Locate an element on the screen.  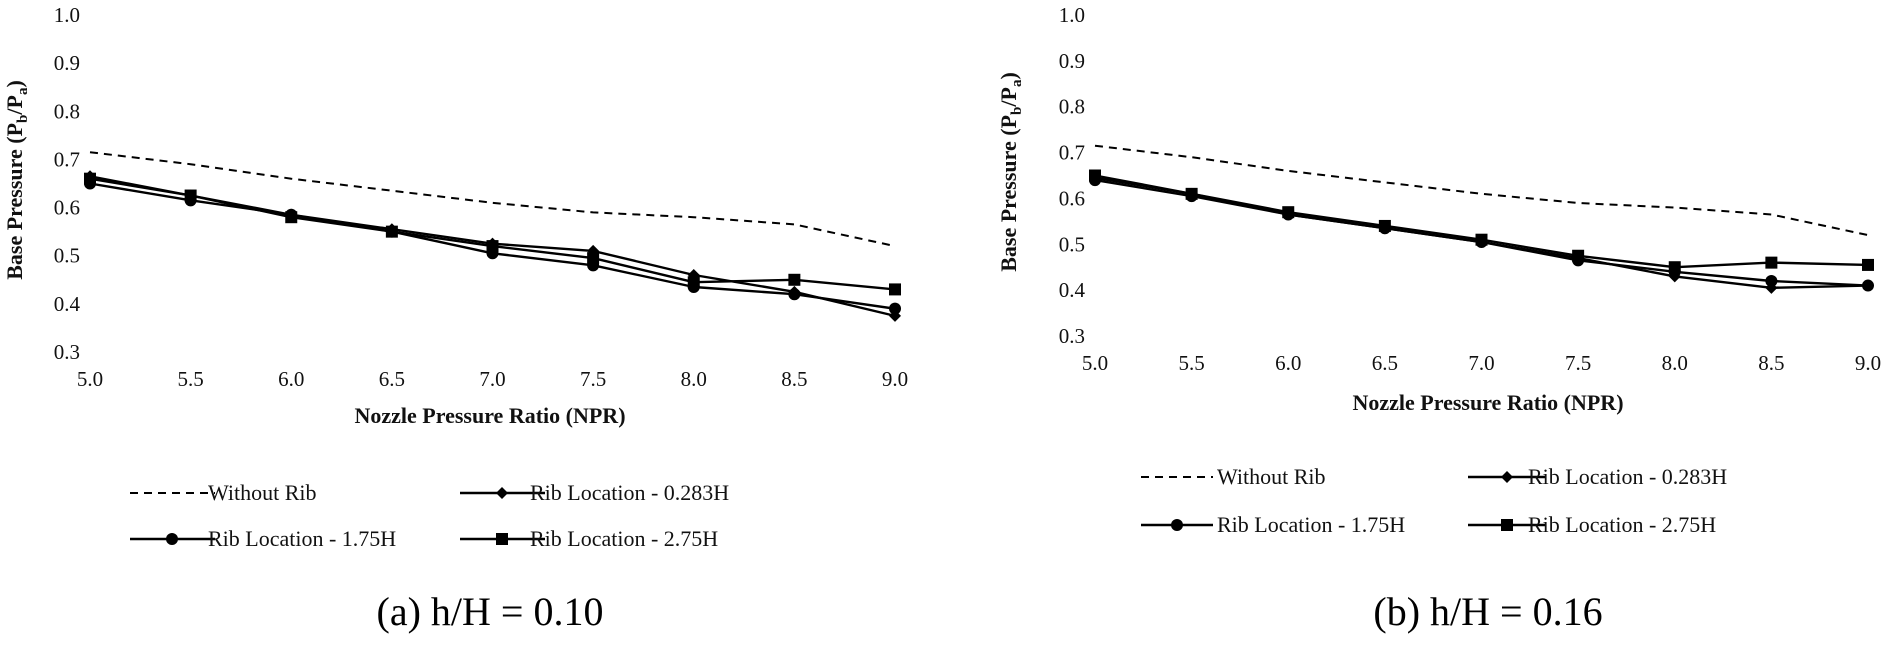
chart-b-x-tick-label: 5.0 is located at coordinates (1095, 363).